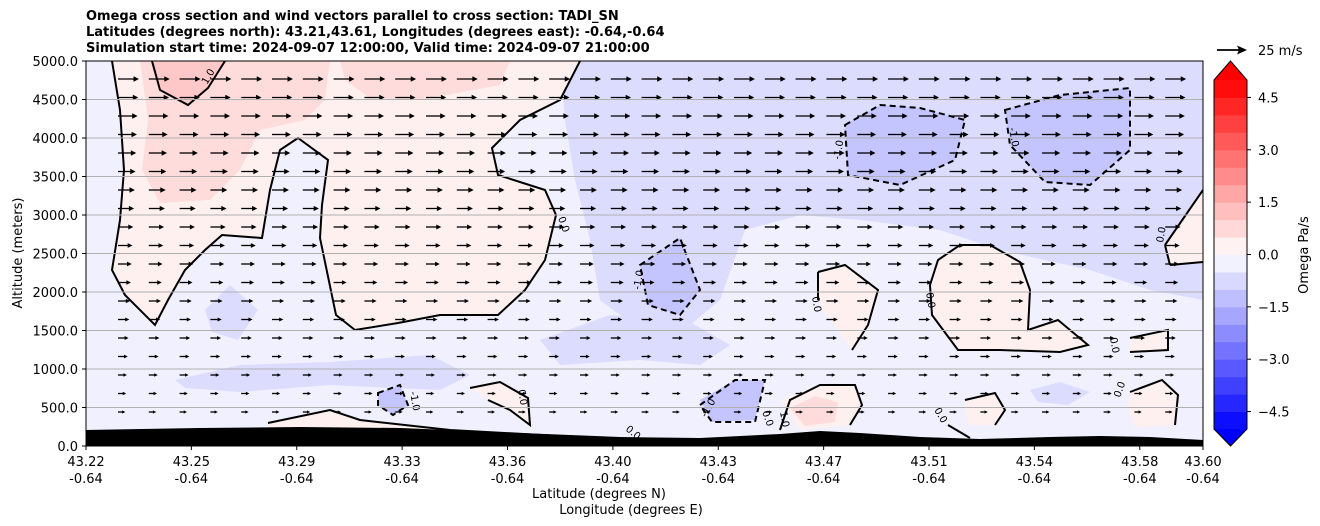 The image size is (1320, 526). What do you see at coordinates (67, 447) in the screenshot?
I see `y-tick-label: 0.0` at bounding box center [67, 447].